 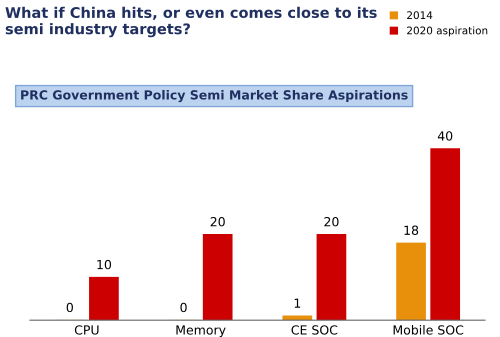 What do you see at coordinates (214, 96) in the screenshot?
I see `chart-subtitle: PRC Government Policy Semi Market Share Aspirations` at bounding box center [214, 96].